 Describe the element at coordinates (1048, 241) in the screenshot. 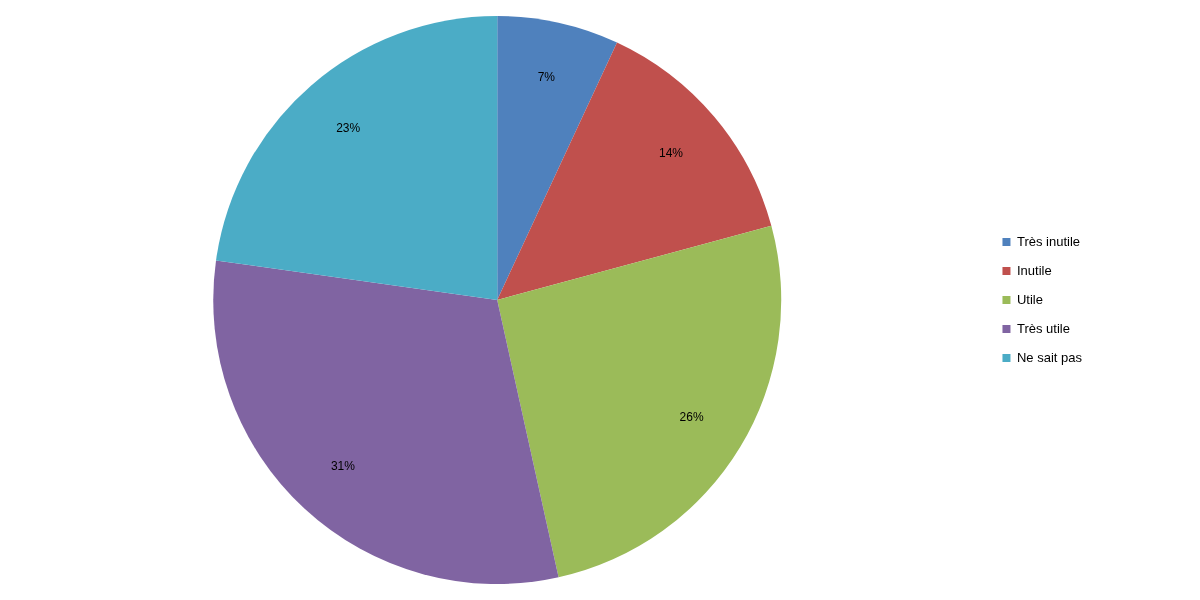

I see `legend-label: Très inutile` at that location.